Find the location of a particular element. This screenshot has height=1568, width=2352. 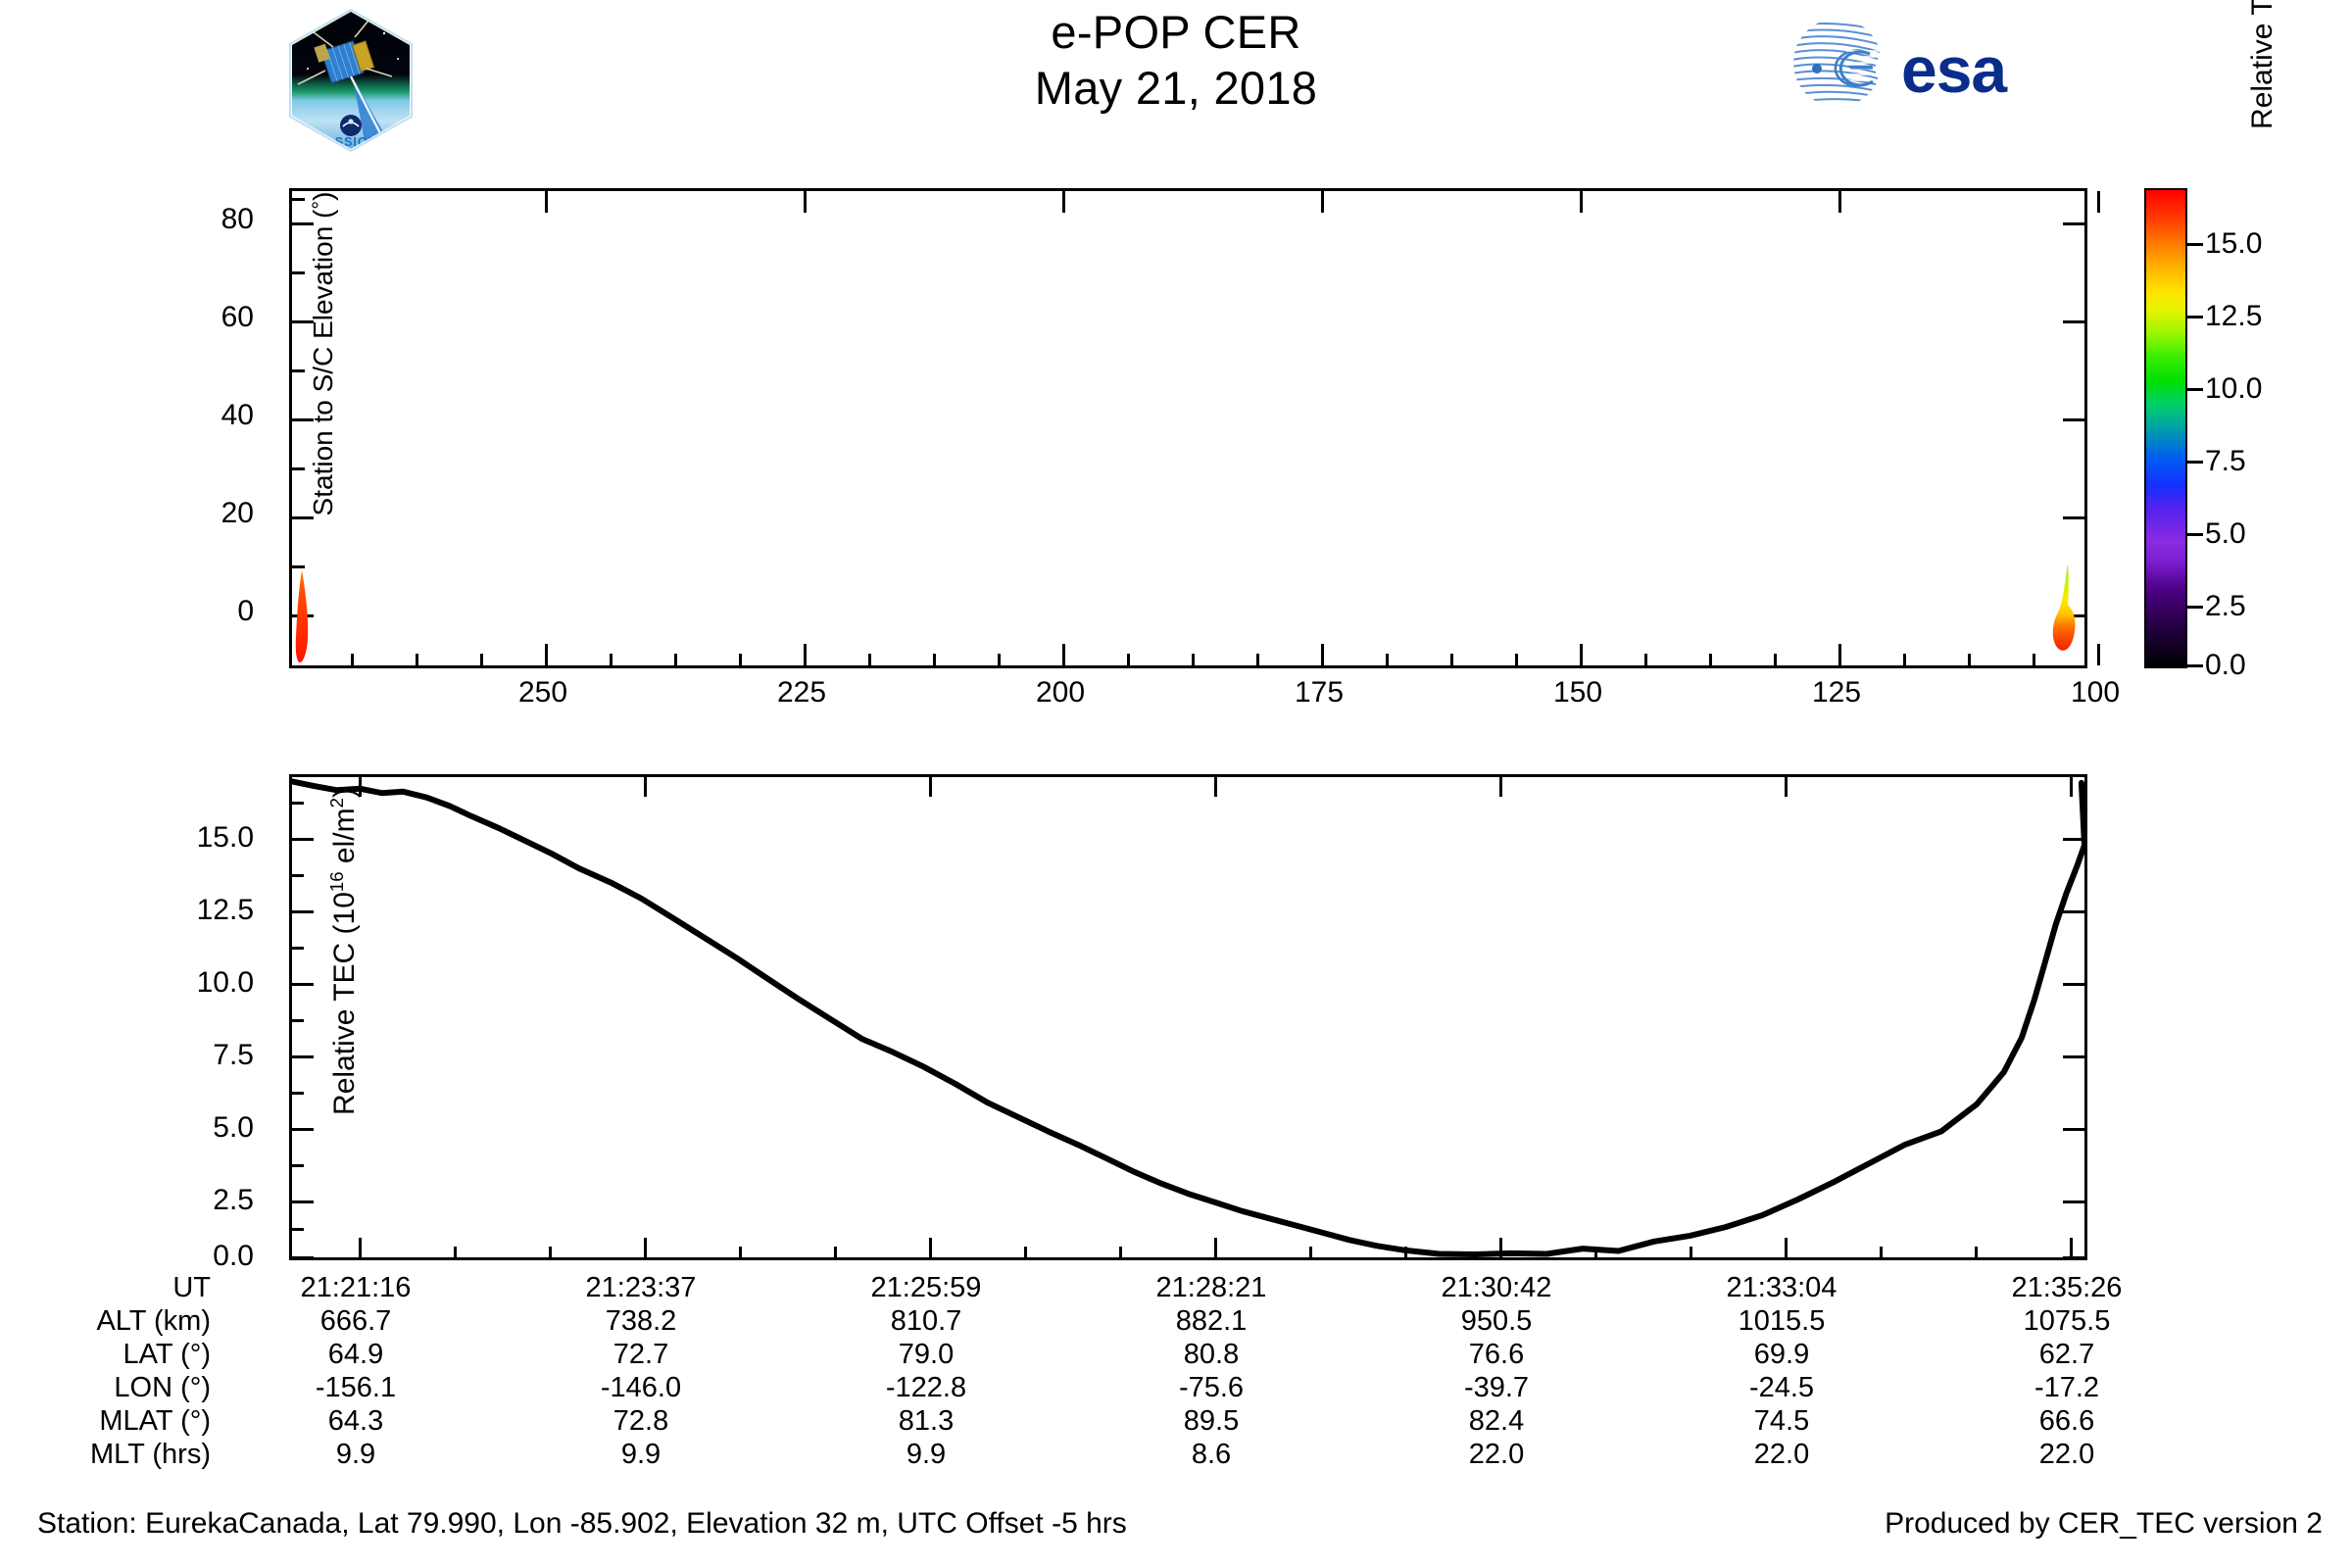

table-cell: -17.2 is located at coordinates (2067, 1387).